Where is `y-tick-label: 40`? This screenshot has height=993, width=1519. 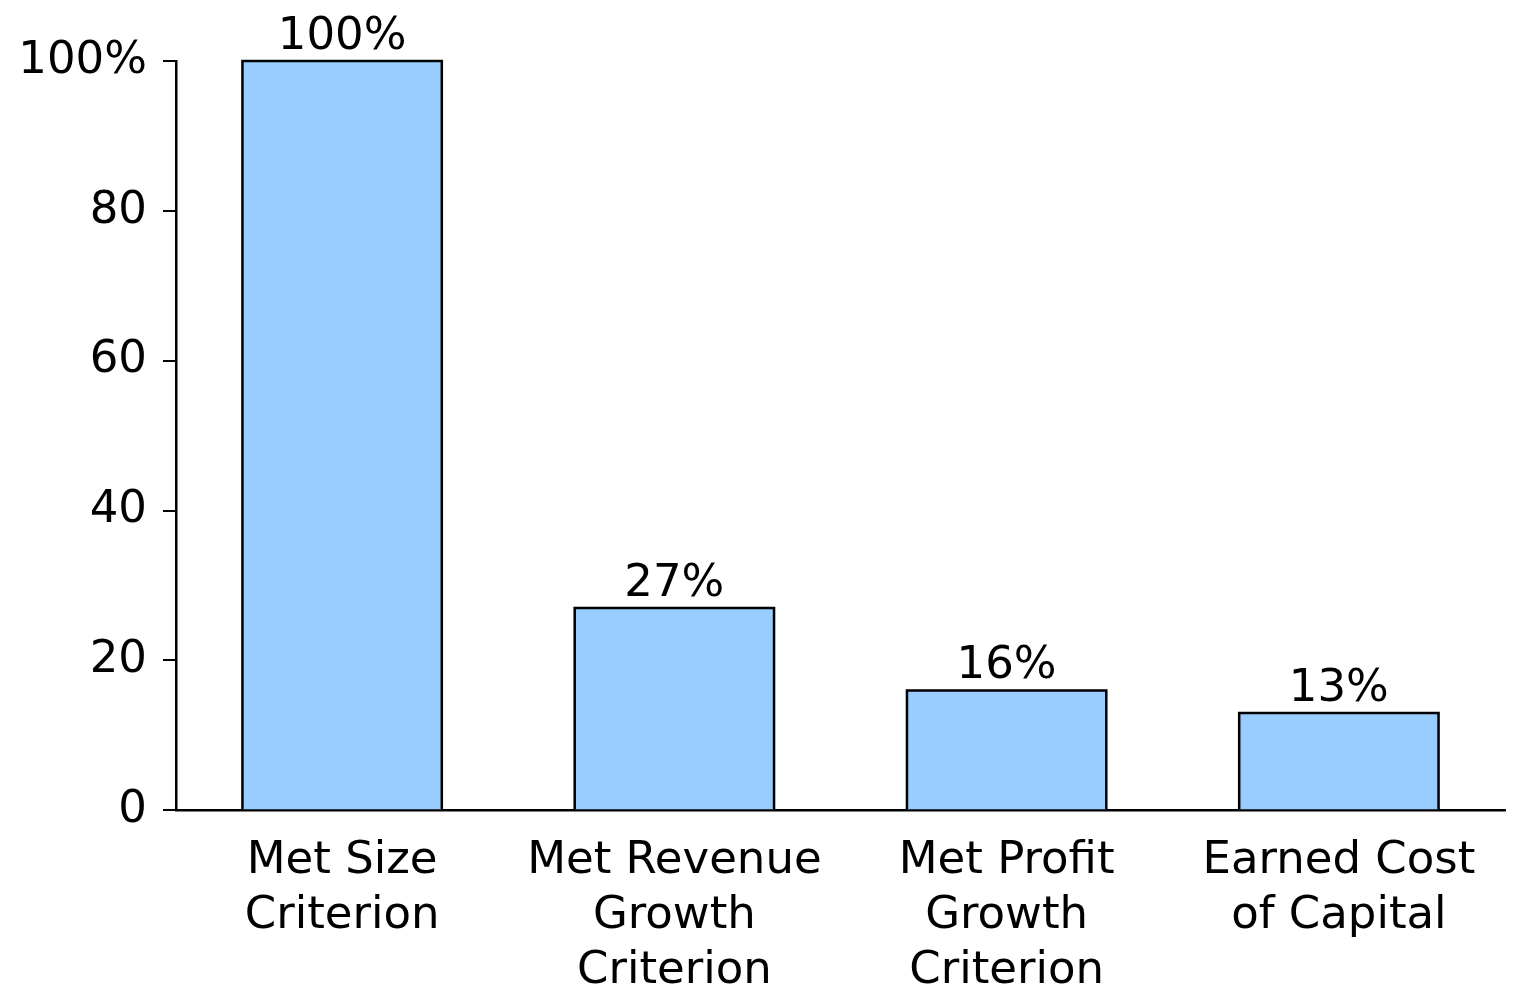 y-tick-label: 40 is located at coordinates (118, 507).